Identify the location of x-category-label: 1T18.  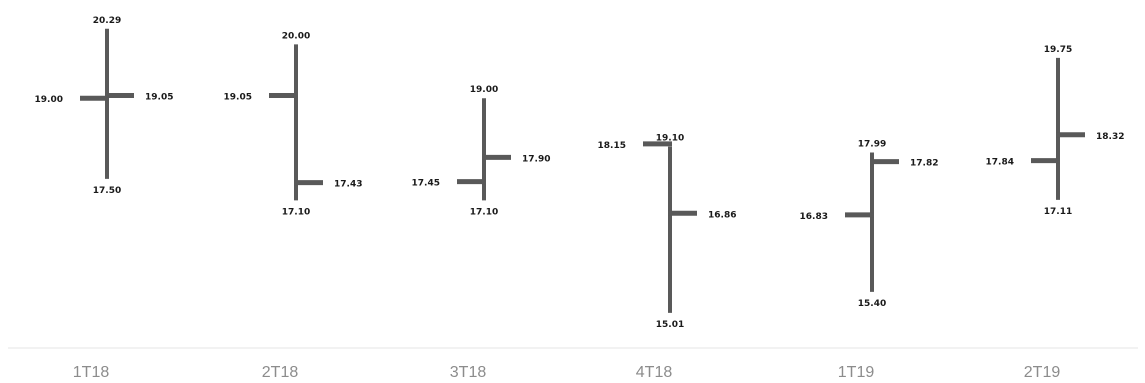
(91, 372).